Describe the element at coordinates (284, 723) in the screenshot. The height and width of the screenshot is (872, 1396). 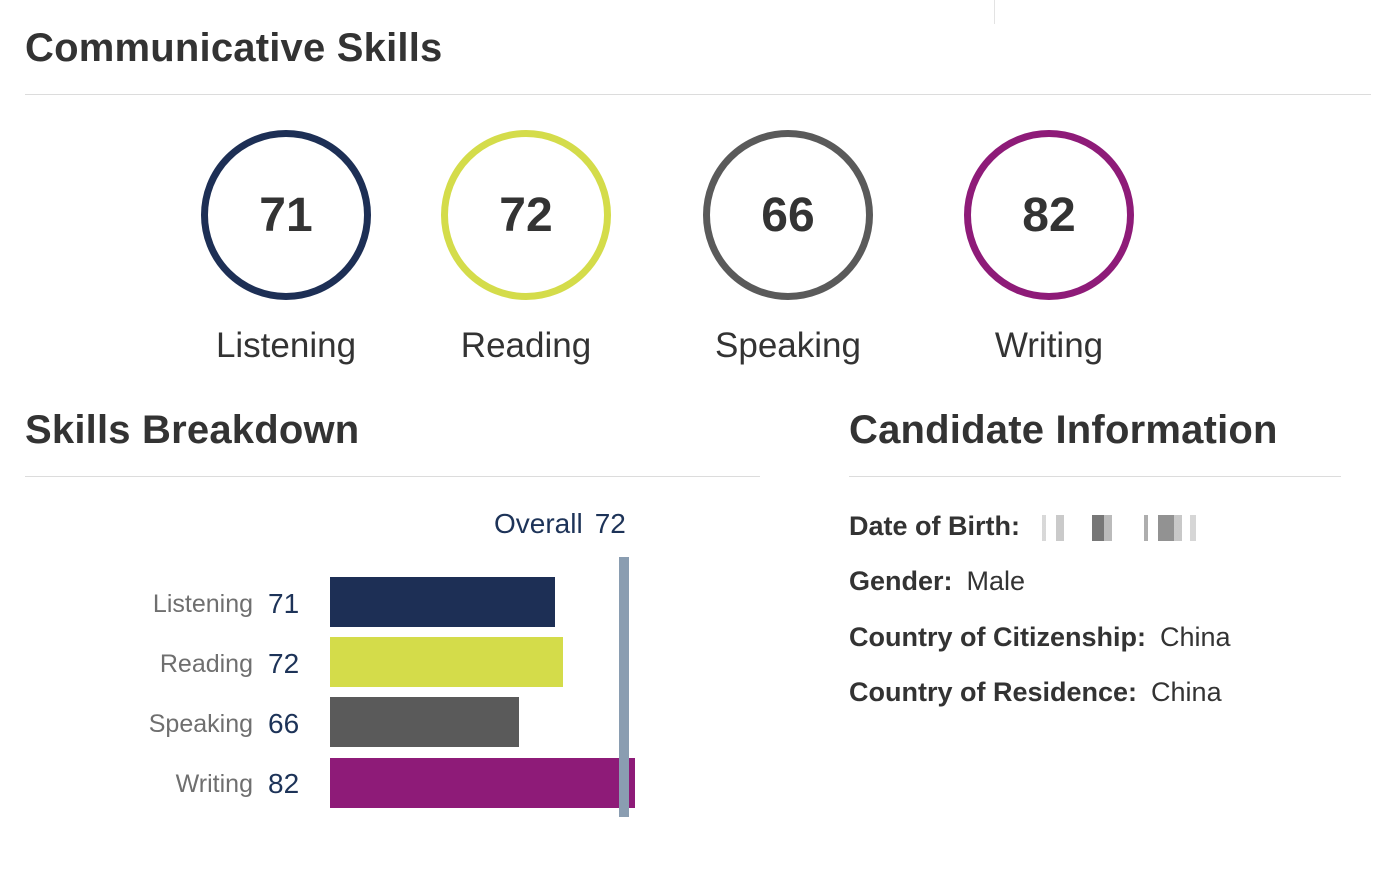
I see `bar-score-speaking: 66` at that location.